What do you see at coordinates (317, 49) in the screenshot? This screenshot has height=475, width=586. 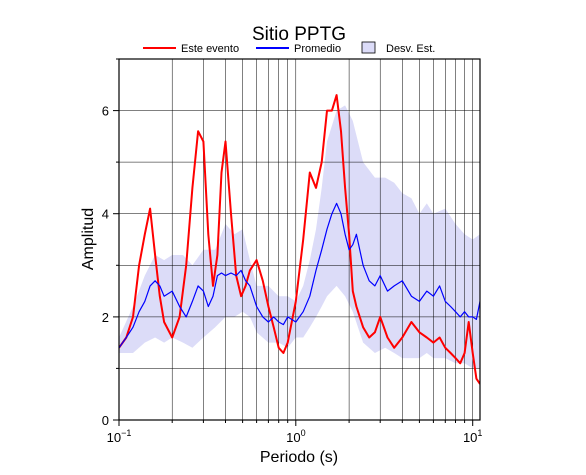 I see `legend-label: Promedio` at bounding box center [317, 49].